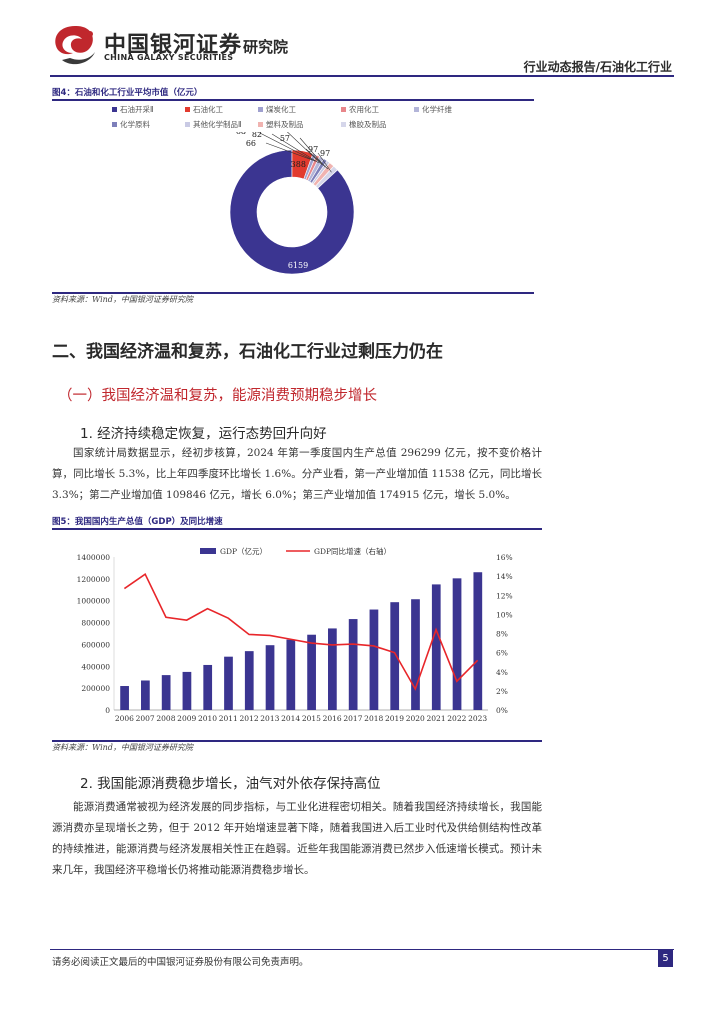  I want to click on gdp-growth-line, so click(301, 632).